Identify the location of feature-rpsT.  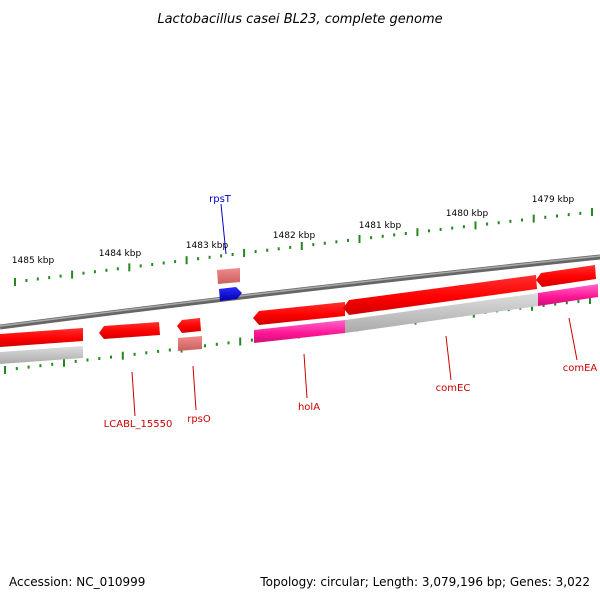
(229, 284).